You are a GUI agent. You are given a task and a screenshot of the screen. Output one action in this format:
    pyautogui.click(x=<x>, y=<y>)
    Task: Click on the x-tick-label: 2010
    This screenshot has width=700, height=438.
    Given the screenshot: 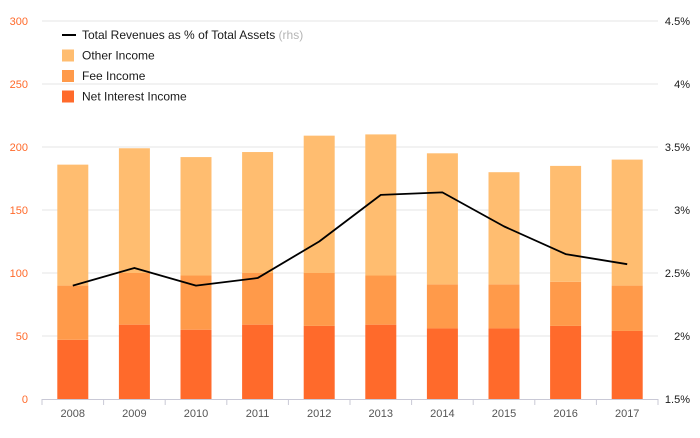 What is the action you would take?
    pyautogui.click(x=196, y=414)
    